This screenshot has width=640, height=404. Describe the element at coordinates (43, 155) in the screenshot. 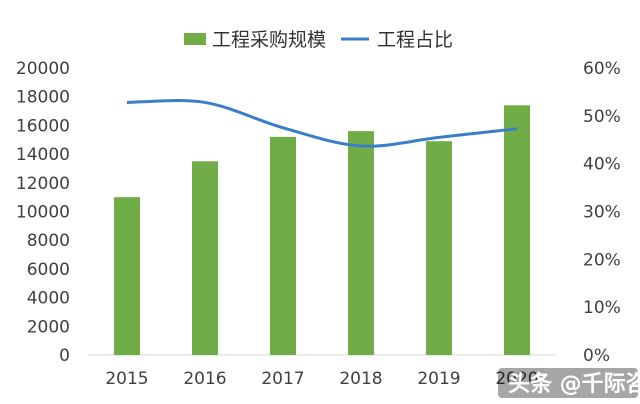

I see `left-axis-tick-label: 14000` at that location.